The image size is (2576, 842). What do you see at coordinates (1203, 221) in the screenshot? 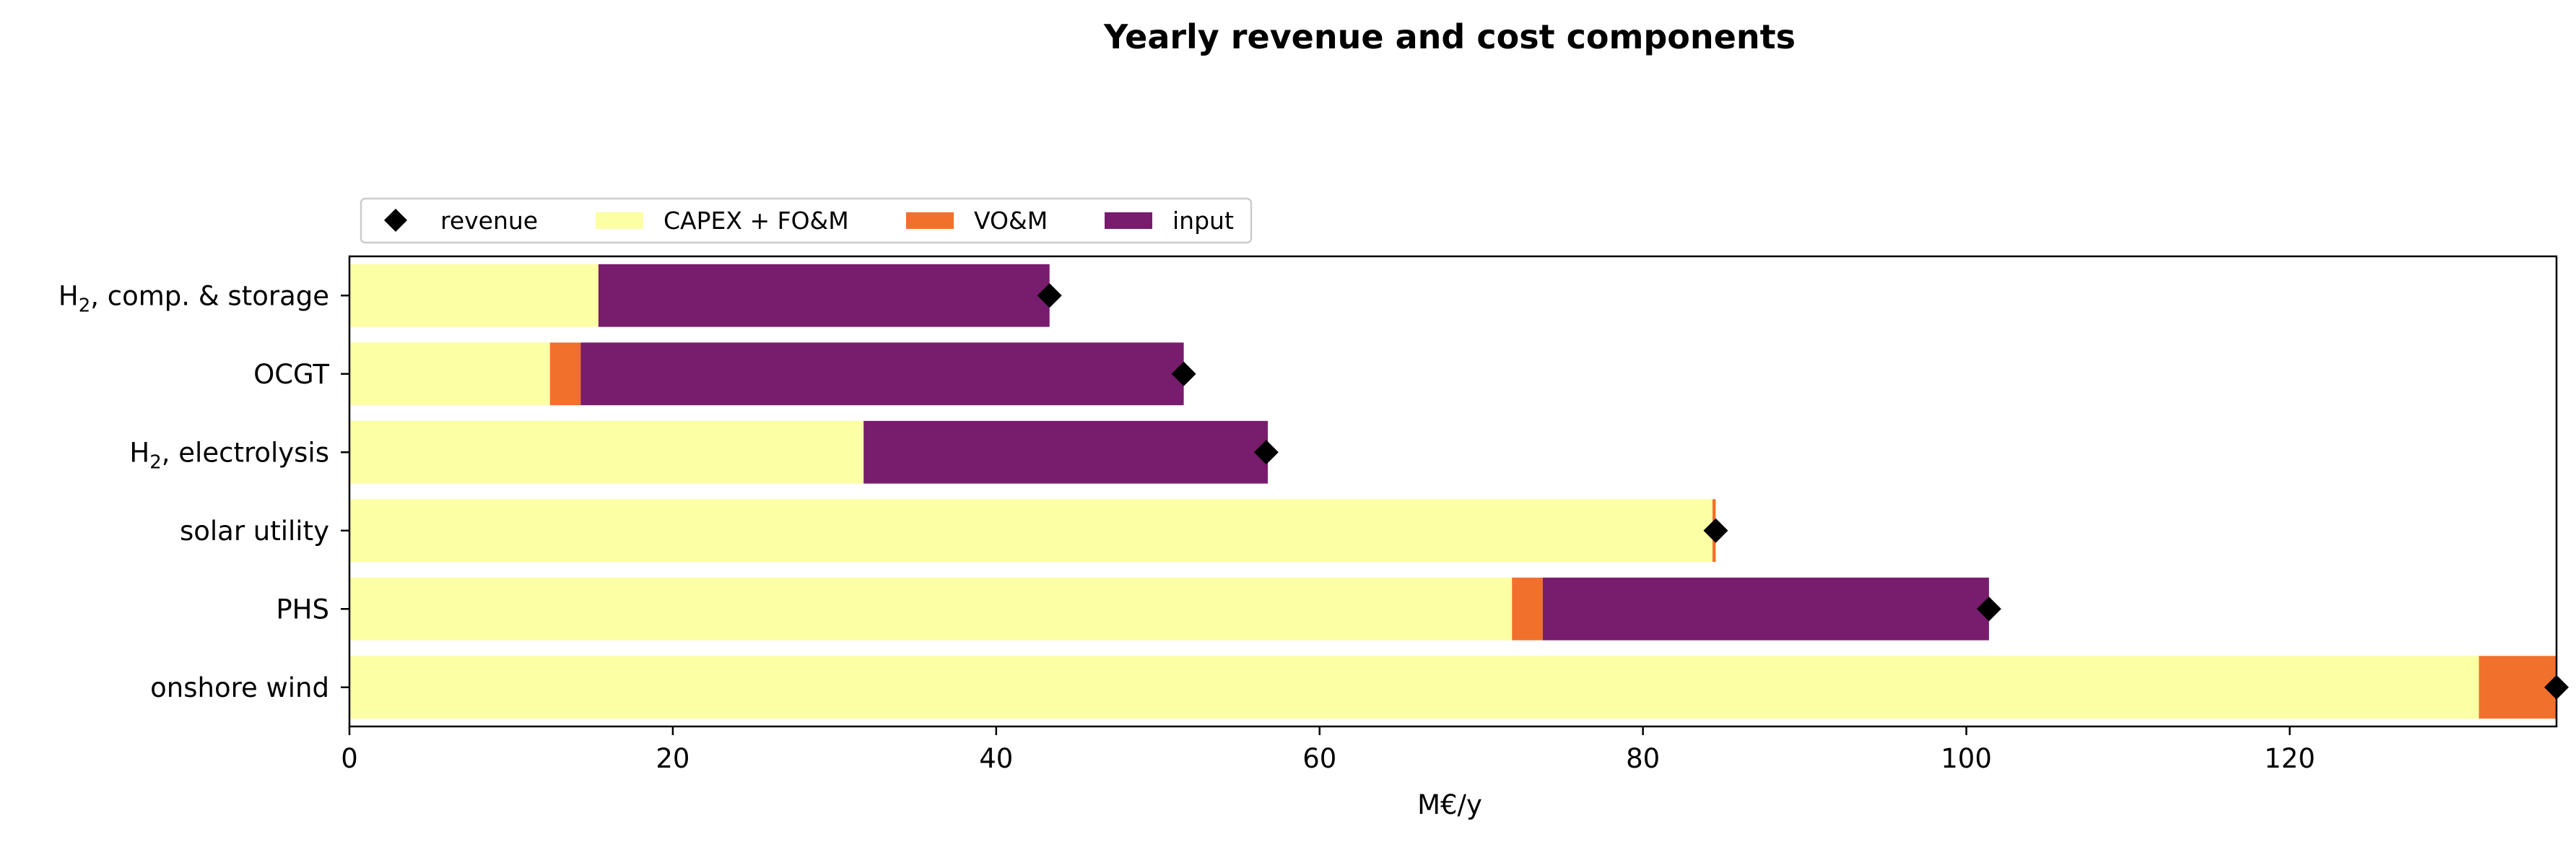
I see `legend-label-2: input` at bounding box center [1203, 221].